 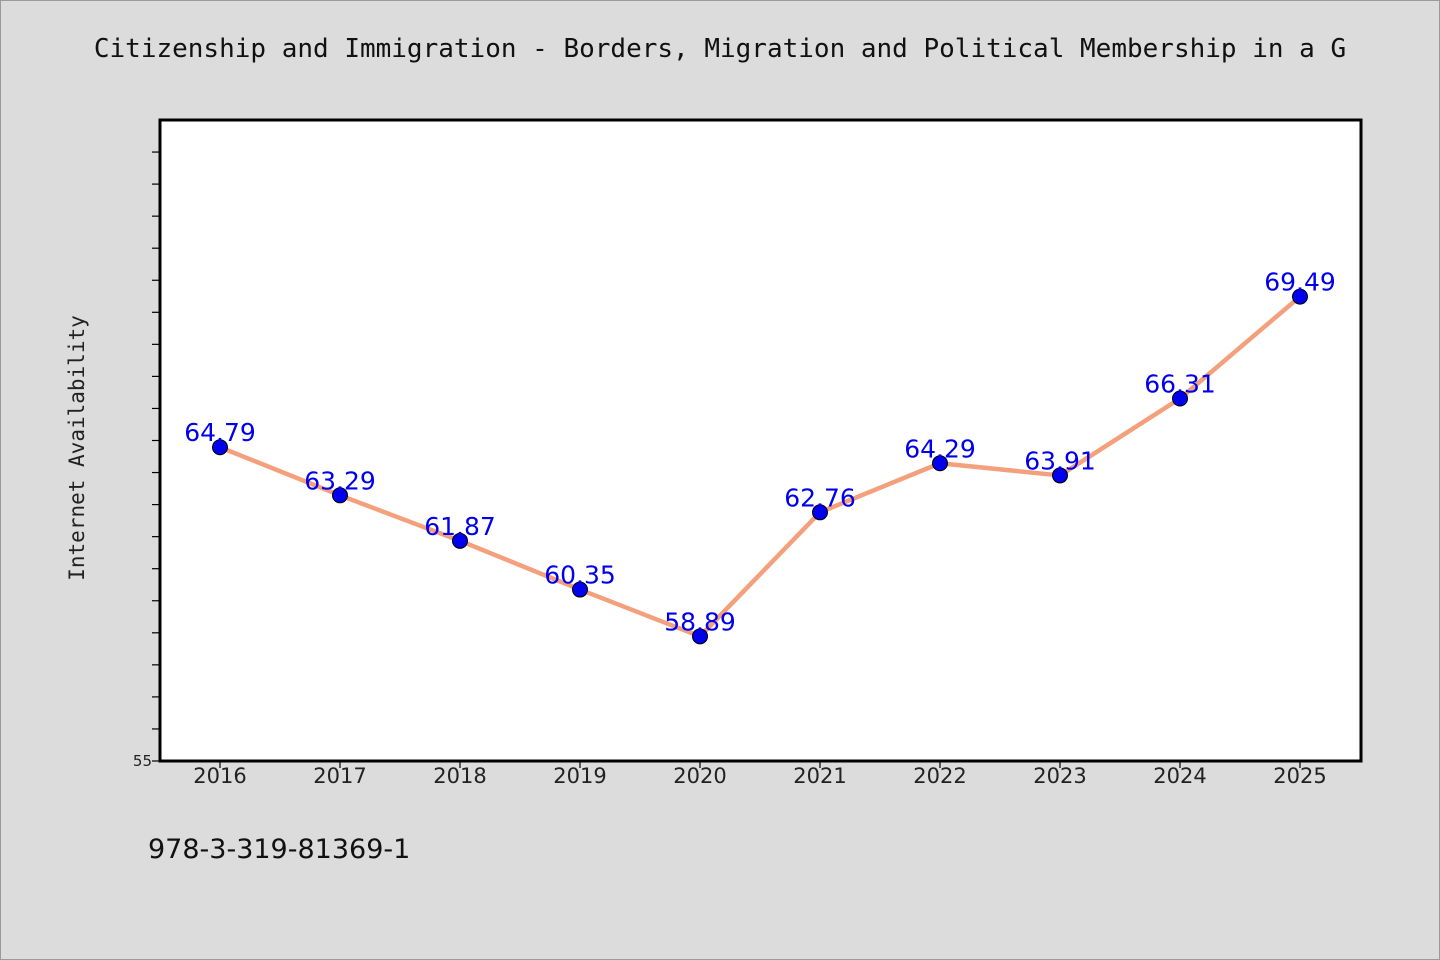 I want to click on x-tick-label: 2018, so click(x=459, y=776).